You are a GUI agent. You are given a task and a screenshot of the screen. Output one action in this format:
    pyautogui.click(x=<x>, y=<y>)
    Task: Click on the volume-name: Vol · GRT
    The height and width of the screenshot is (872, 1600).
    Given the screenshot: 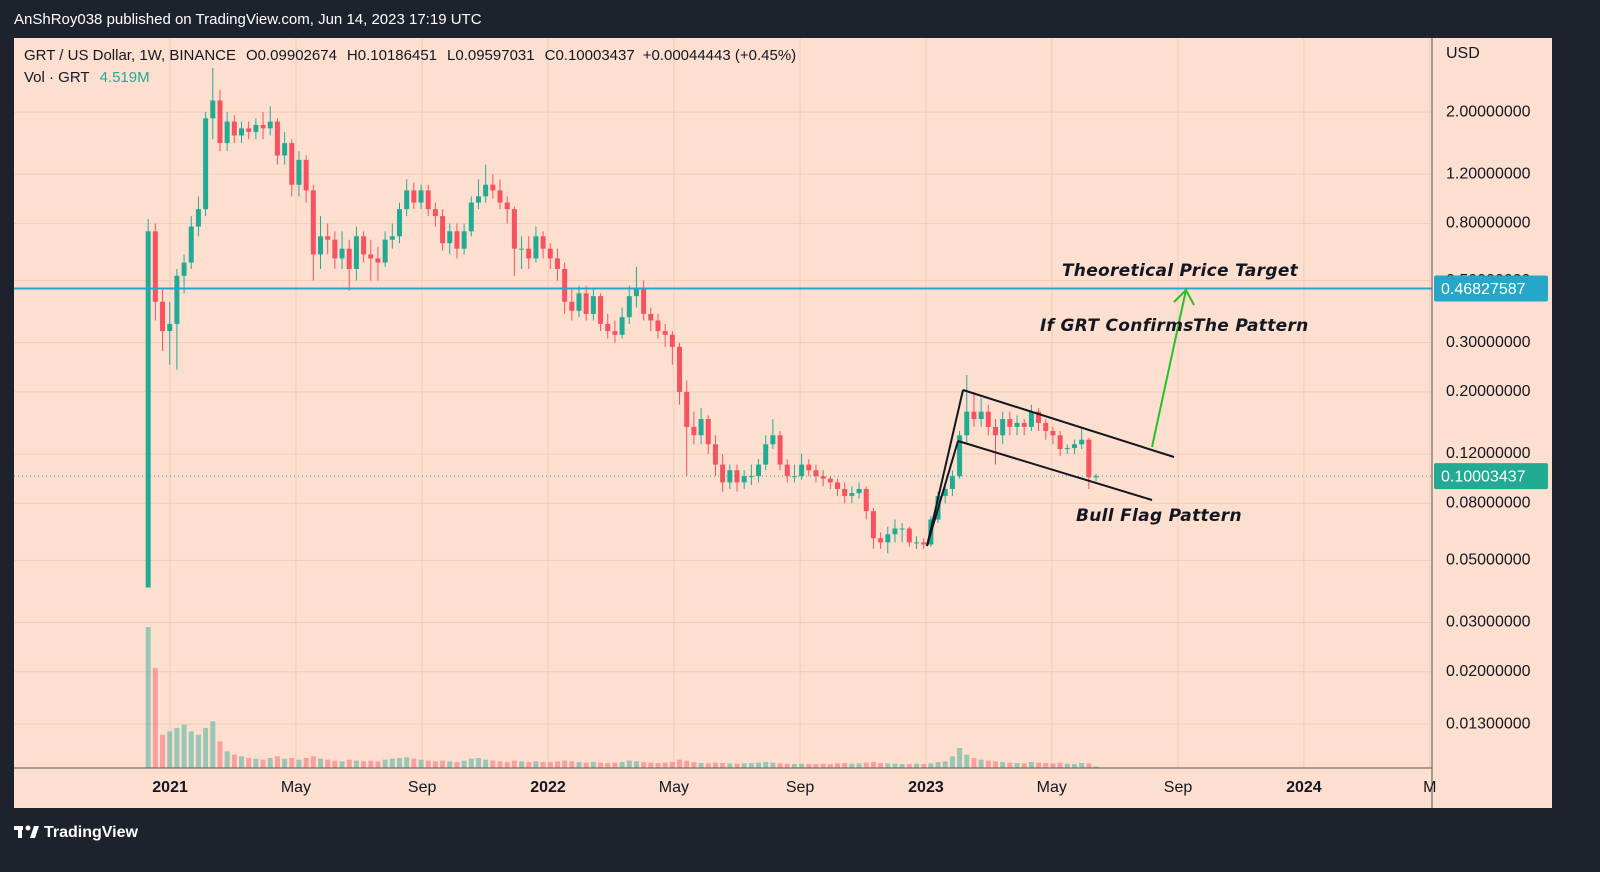 What is the action you would take?
    pyautogui.click(x=57, y=77)
    